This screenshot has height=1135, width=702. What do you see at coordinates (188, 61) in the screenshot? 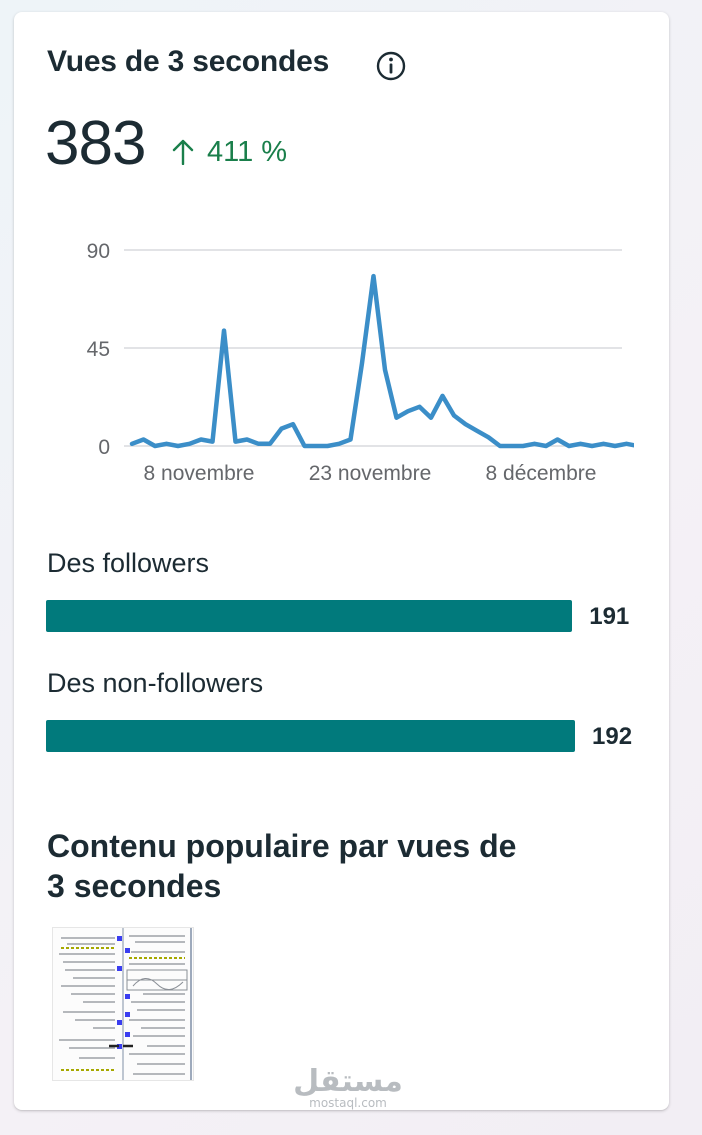
I see `metric-title: Vues de 3 secondes` at bounding box center [188, 61].